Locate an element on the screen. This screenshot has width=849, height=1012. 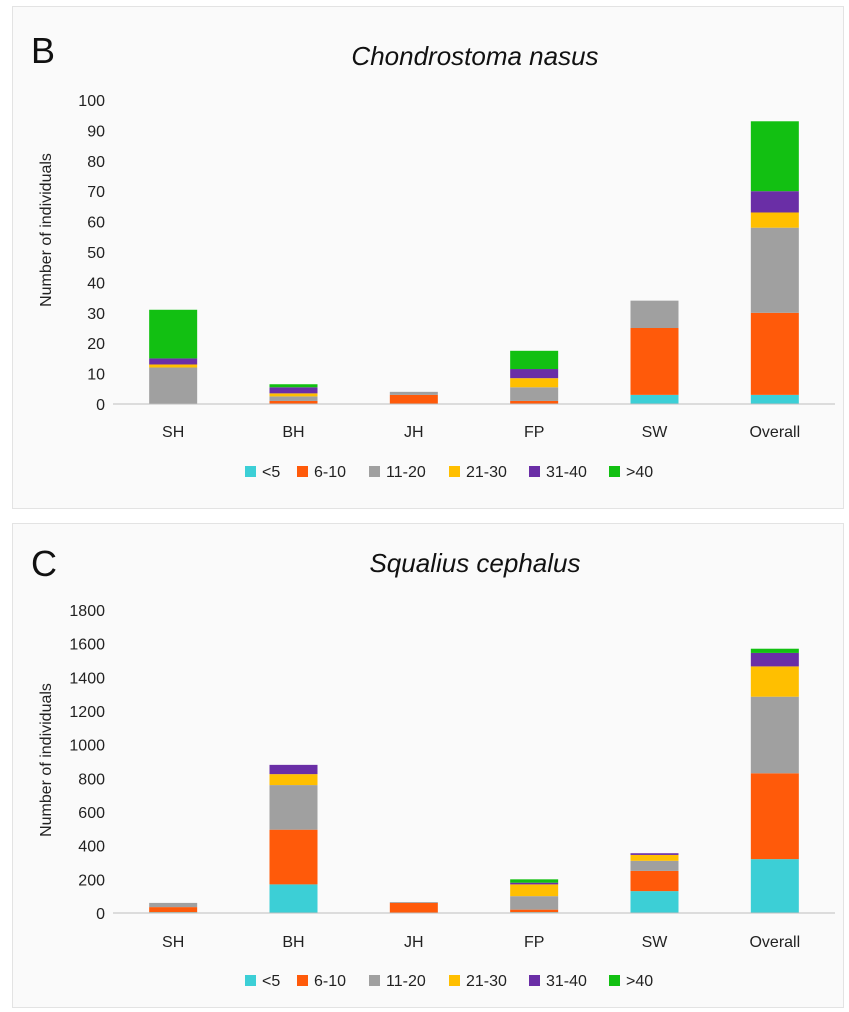
y-tick-label: 30 is located at coordinates (96, 314).